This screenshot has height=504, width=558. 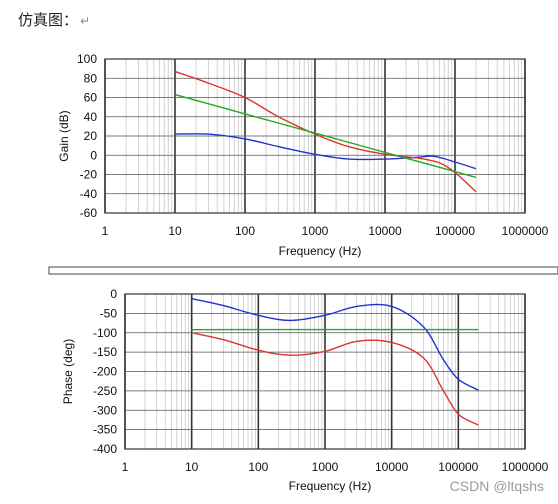 What do you see at coordinates (87, 59) in the screenshot?
I see `y-tick-label: 100` at bounding box center [87, 59].